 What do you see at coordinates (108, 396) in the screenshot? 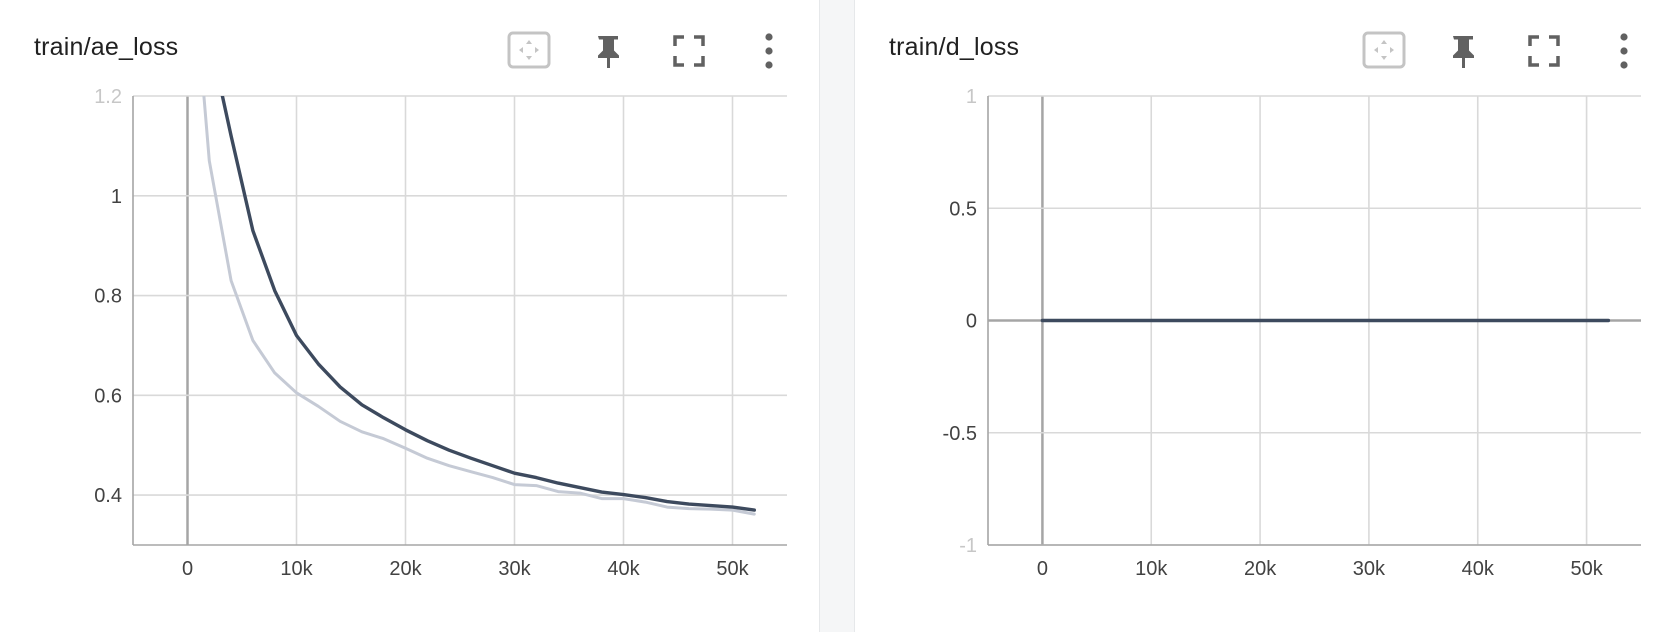
I see `y-tick-label: 0.6` at bounding box center [108, 396].